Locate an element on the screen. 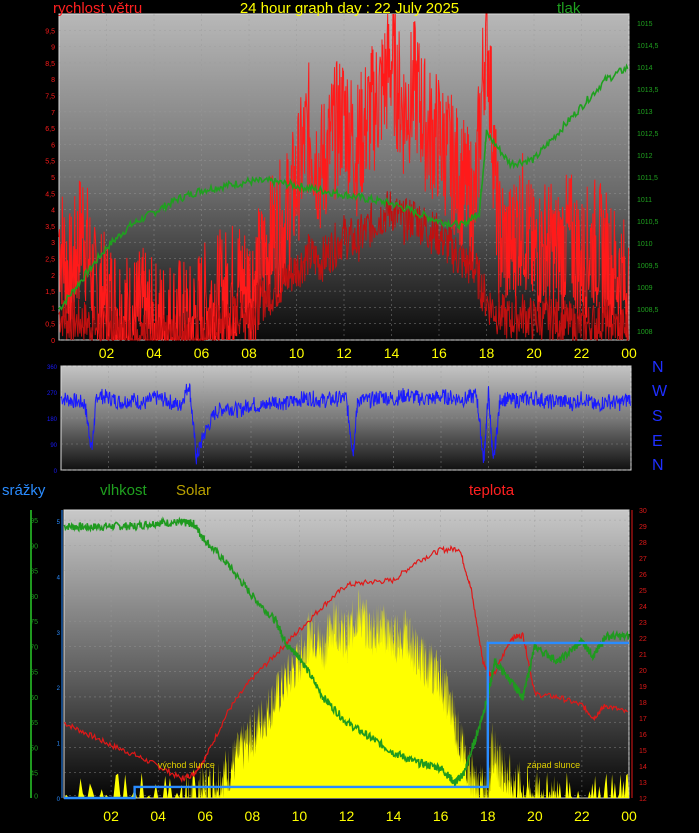 This screenshot has width=699, height=833. temperature-tick-label: 19 is located at coordinates (643, 687).